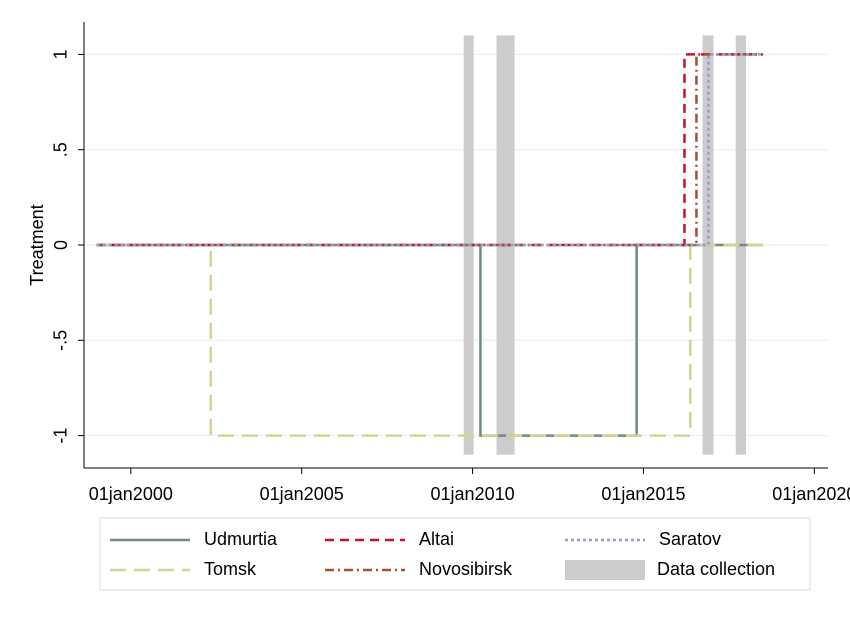  What do you see at coordinates (37, 244) in the screenshot?
I see `y-axis-label: Treatment` at bounding box center [37, 244].